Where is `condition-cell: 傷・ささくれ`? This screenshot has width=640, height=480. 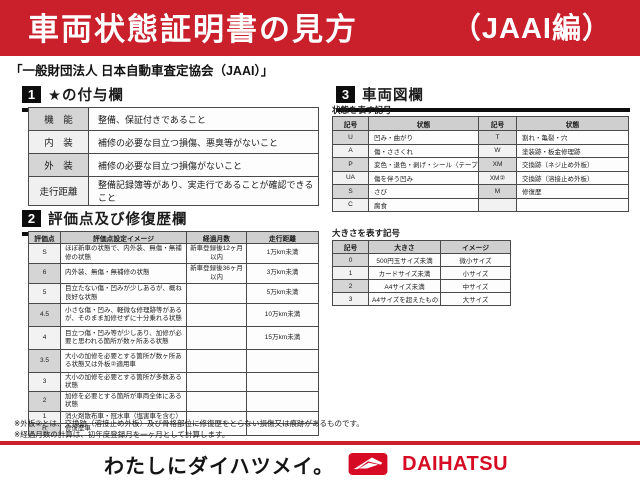
condition-cell: 傷・ささくれ is located at coordinates (423, 150).